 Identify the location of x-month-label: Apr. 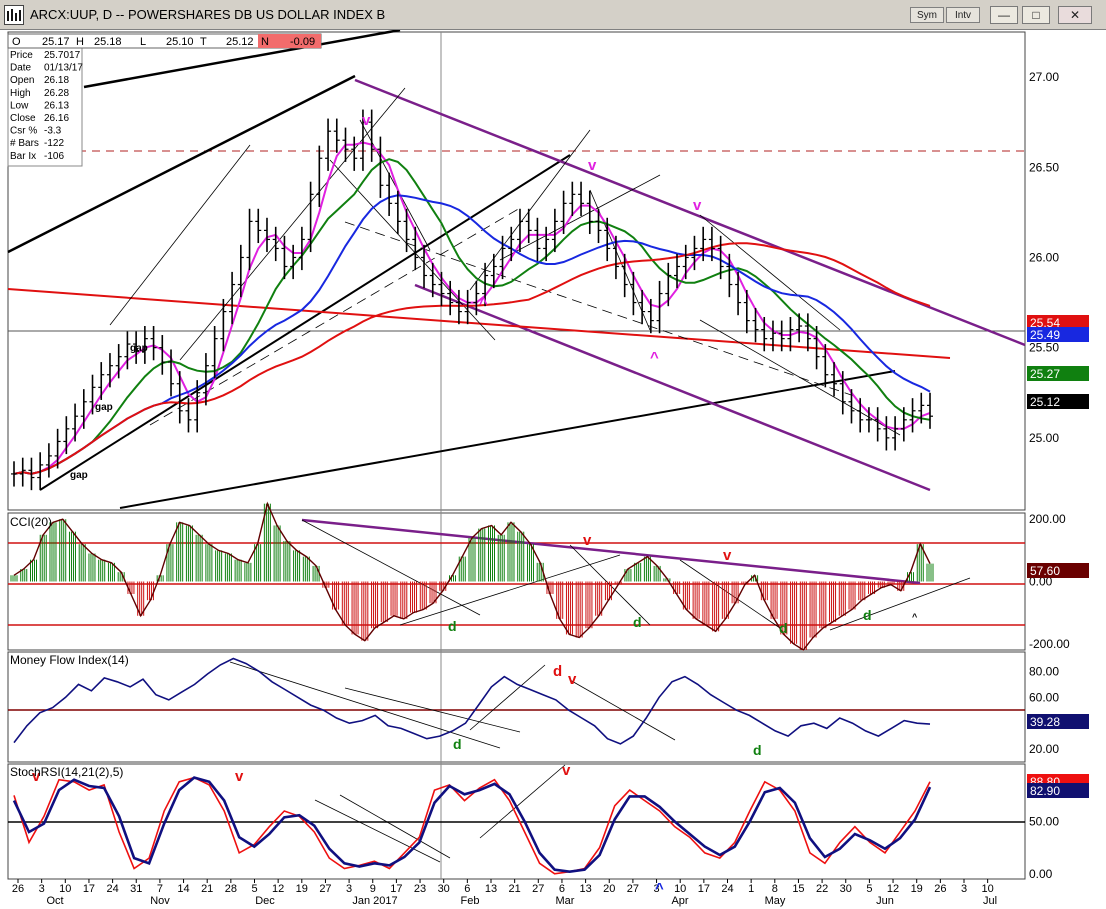
(679, 901).